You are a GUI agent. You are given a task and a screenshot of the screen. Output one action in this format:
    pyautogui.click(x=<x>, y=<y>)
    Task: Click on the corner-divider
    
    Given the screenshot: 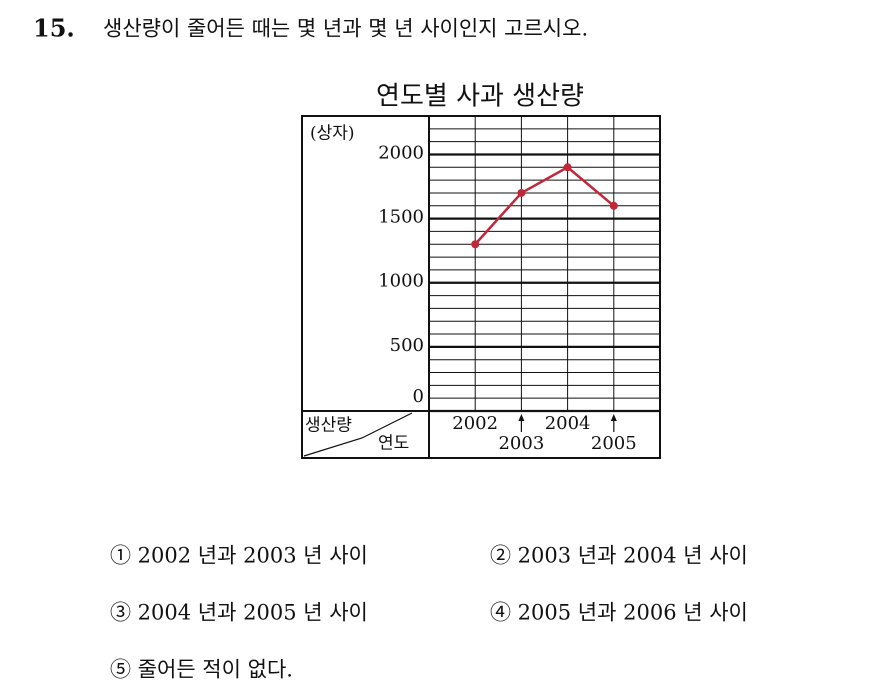 What is the action you would take?
    pyautogui.click(x=358, y=434)
    